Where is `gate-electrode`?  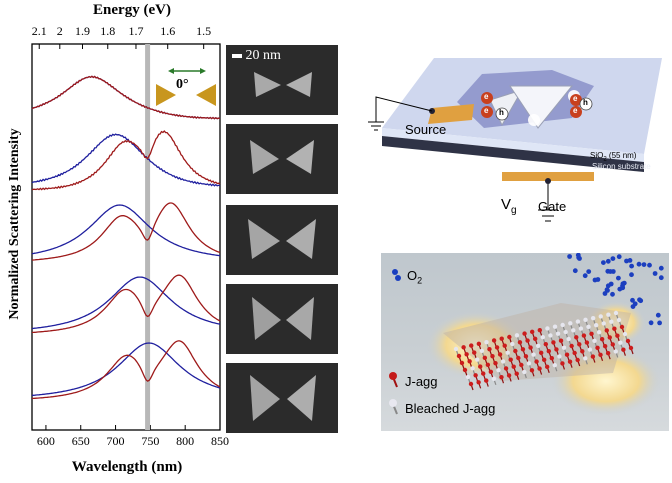
gate-electrode is located at coordinates (548, 176).